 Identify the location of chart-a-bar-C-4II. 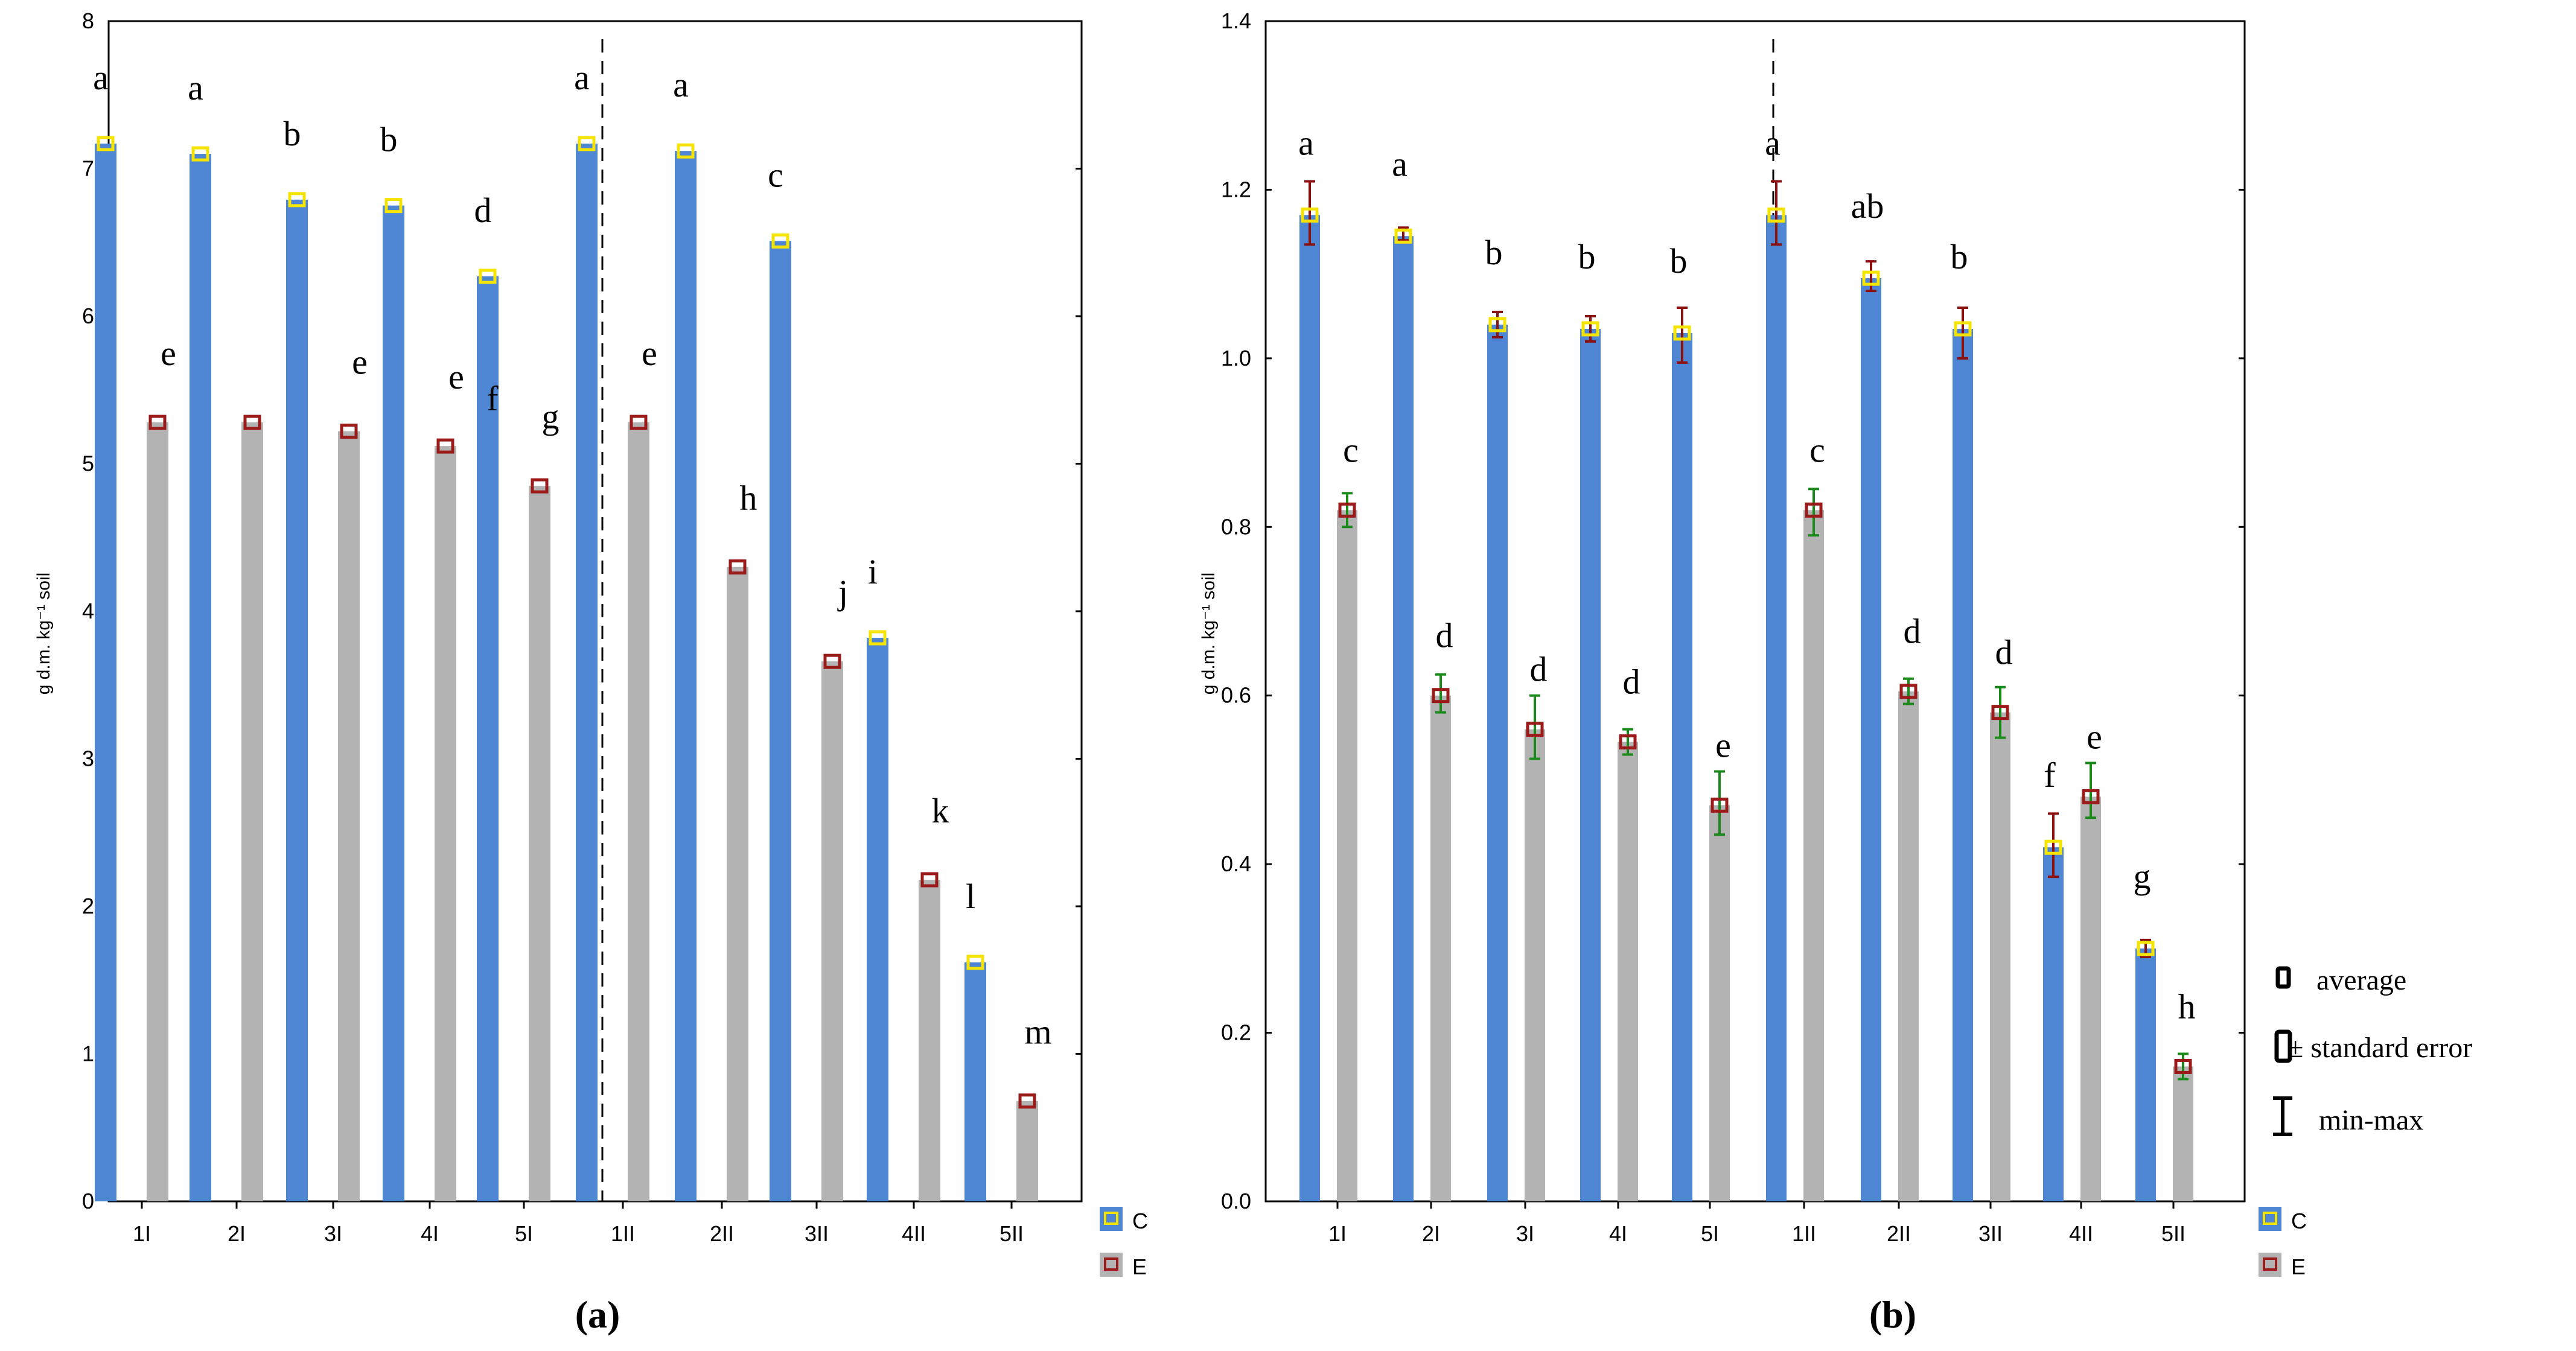
(877, 919).